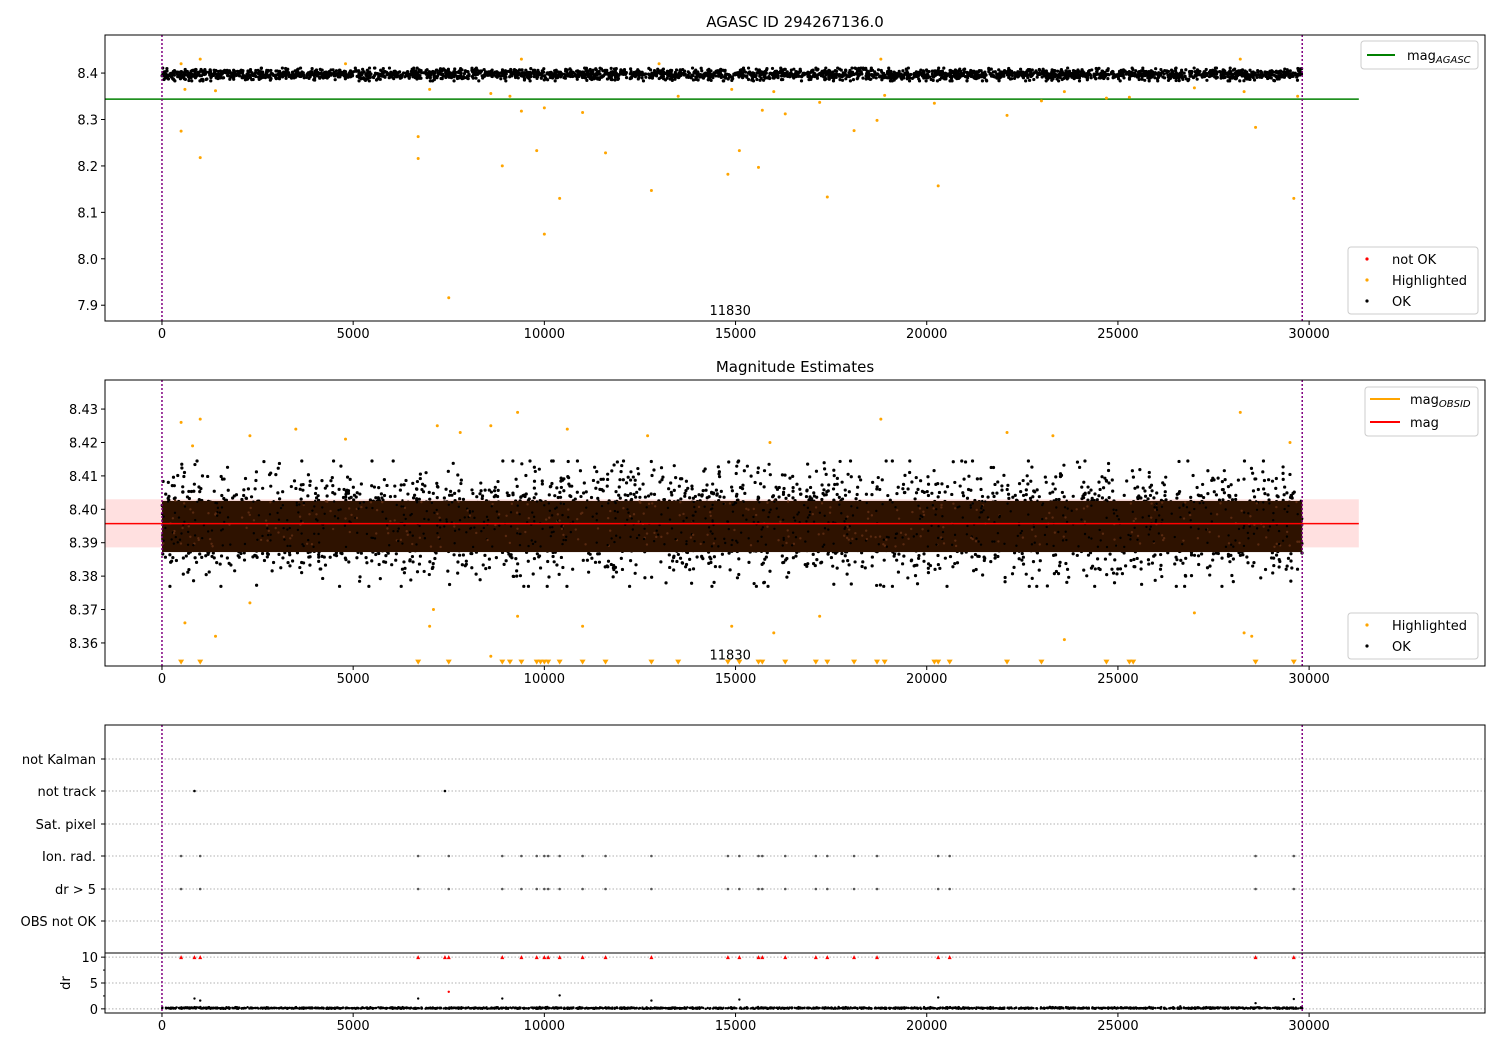  I want to click on y-tick-label: 8.1, so click(87, 213).